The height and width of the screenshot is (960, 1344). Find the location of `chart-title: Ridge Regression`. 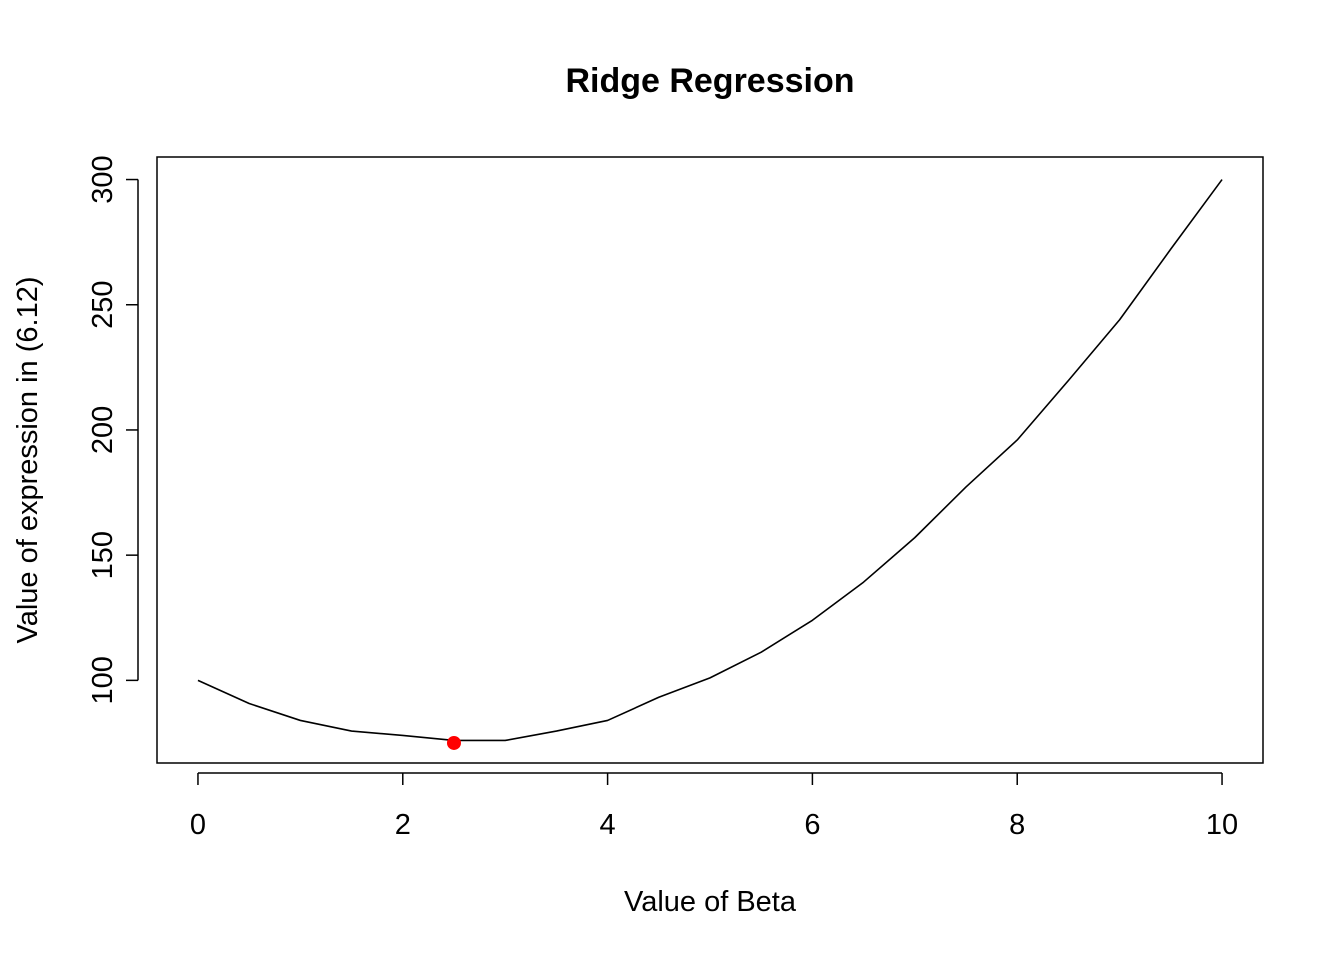

chart-title: Ridge Regression is located at coordinates (709, 81).